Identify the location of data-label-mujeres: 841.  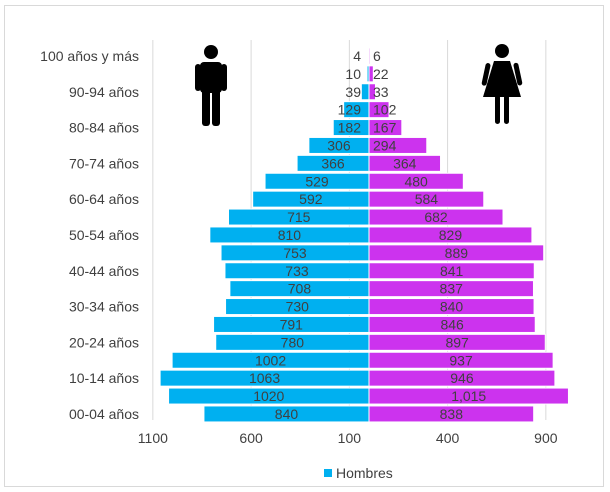
(452, 271).